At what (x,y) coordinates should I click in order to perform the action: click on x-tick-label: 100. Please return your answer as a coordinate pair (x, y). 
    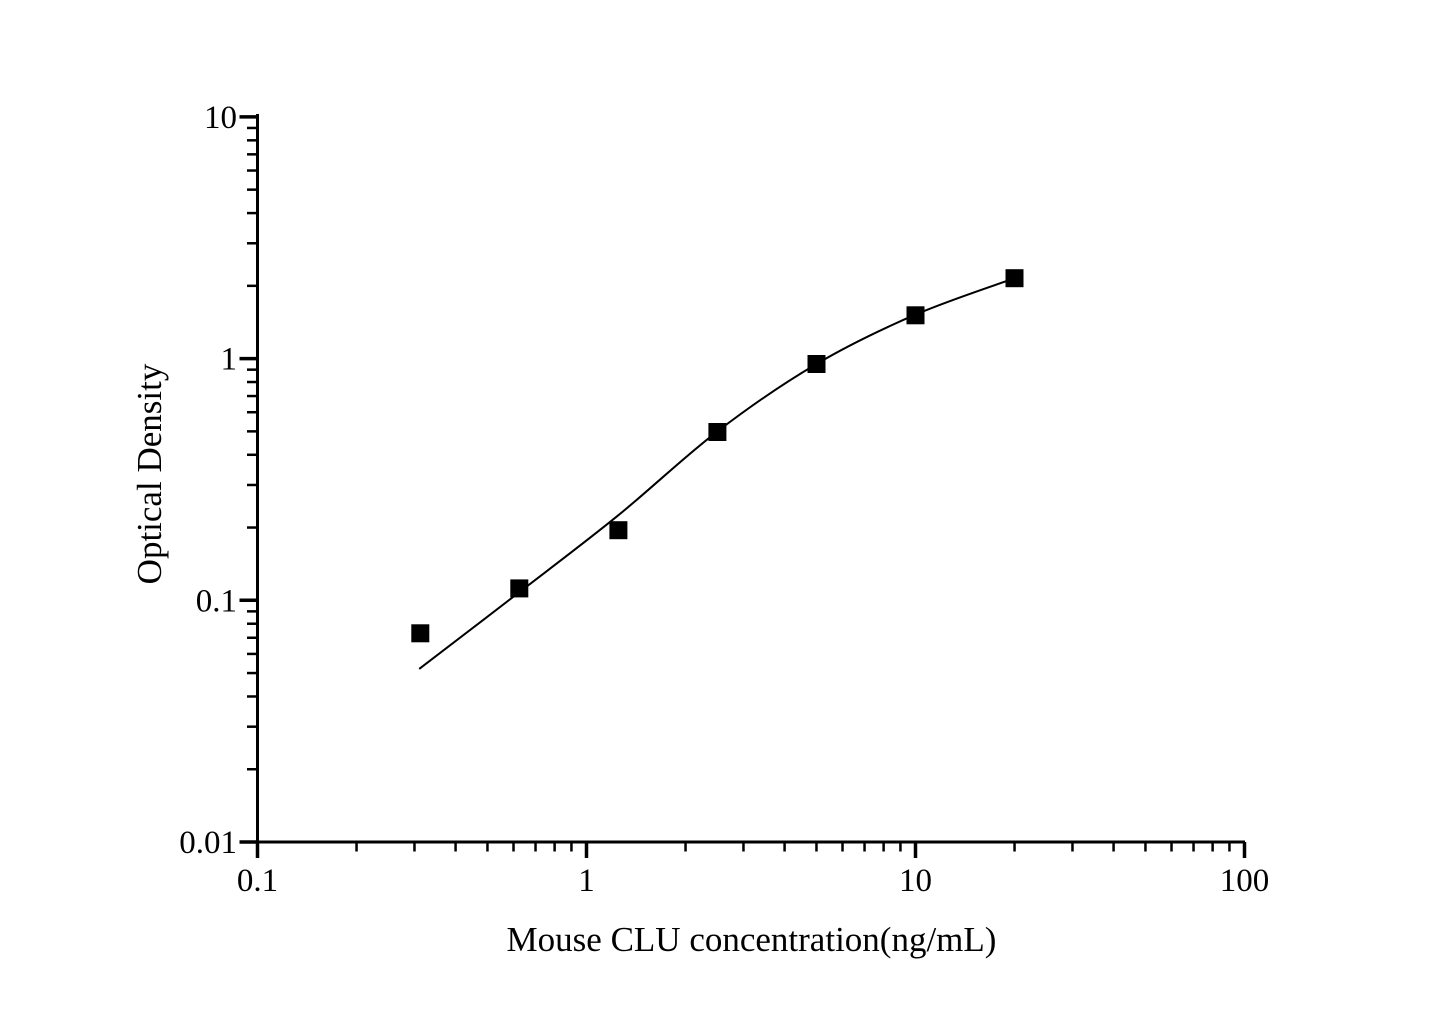
    Looking at the image, I should click on (1245, 881).